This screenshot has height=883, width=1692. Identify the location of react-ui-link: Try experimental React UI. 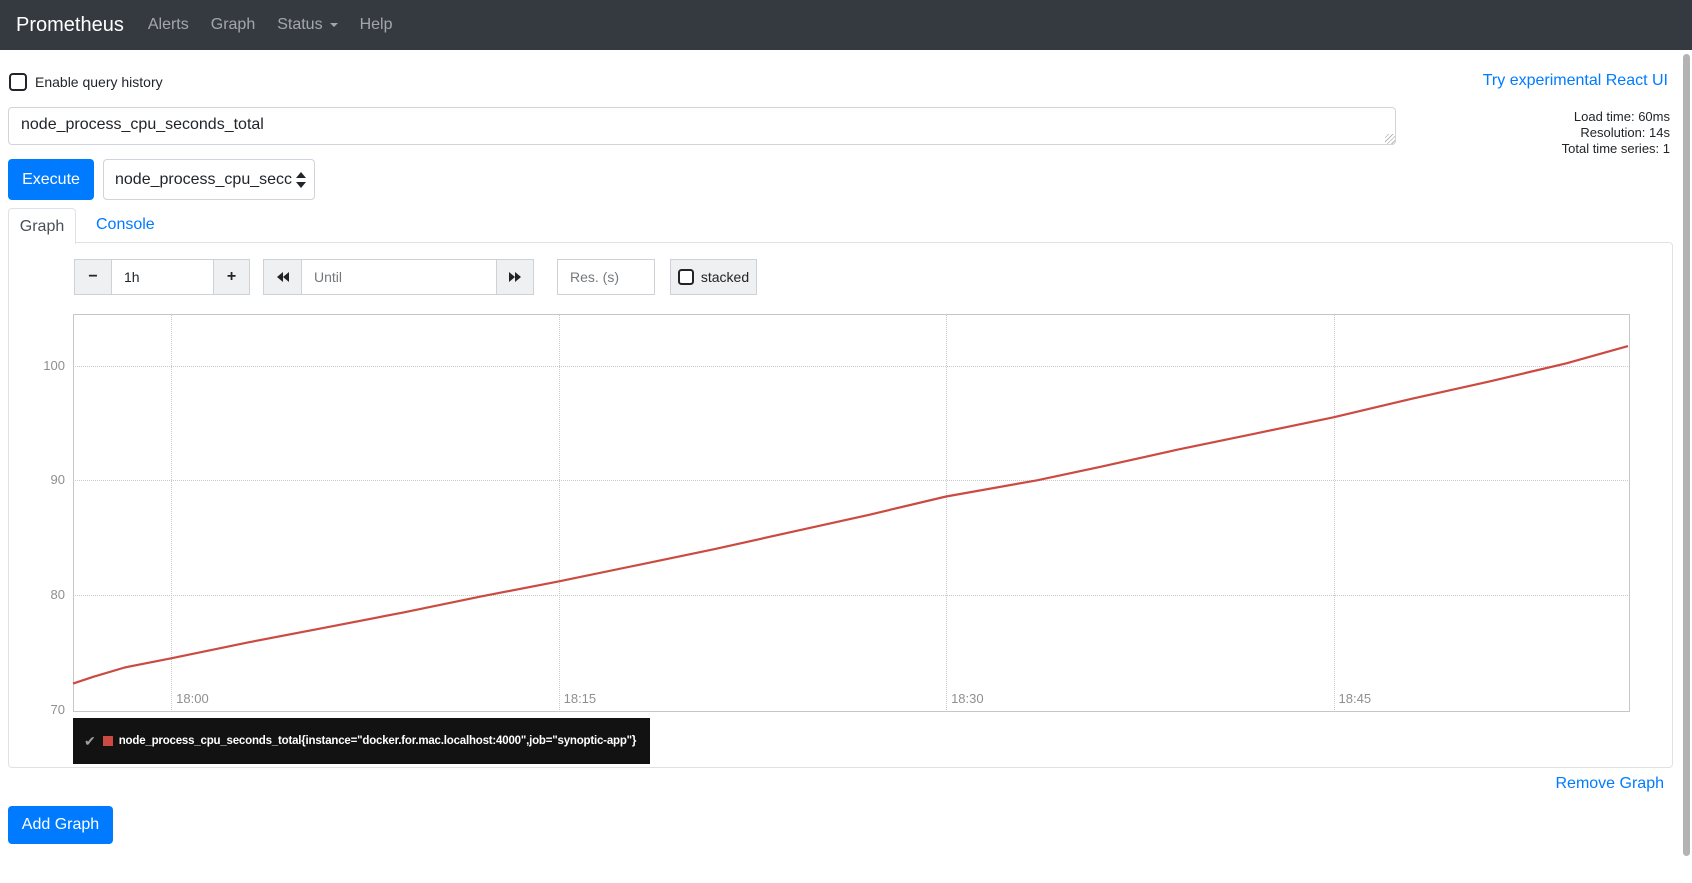
(1575, 80).